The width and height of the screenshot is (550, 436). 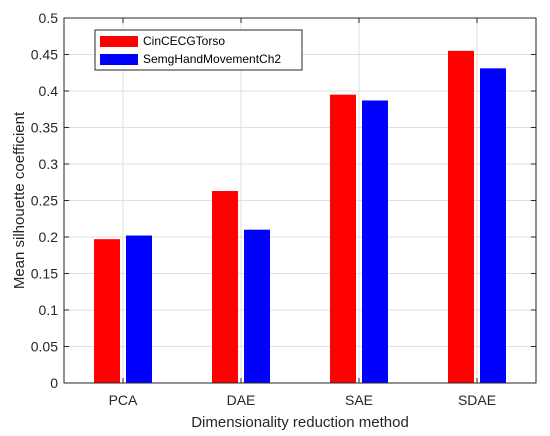 What do you see at coordinates (107, 311) in the screenshot?
I see `bar-pca-cincecgtorso` at bounding box center [107, 311].